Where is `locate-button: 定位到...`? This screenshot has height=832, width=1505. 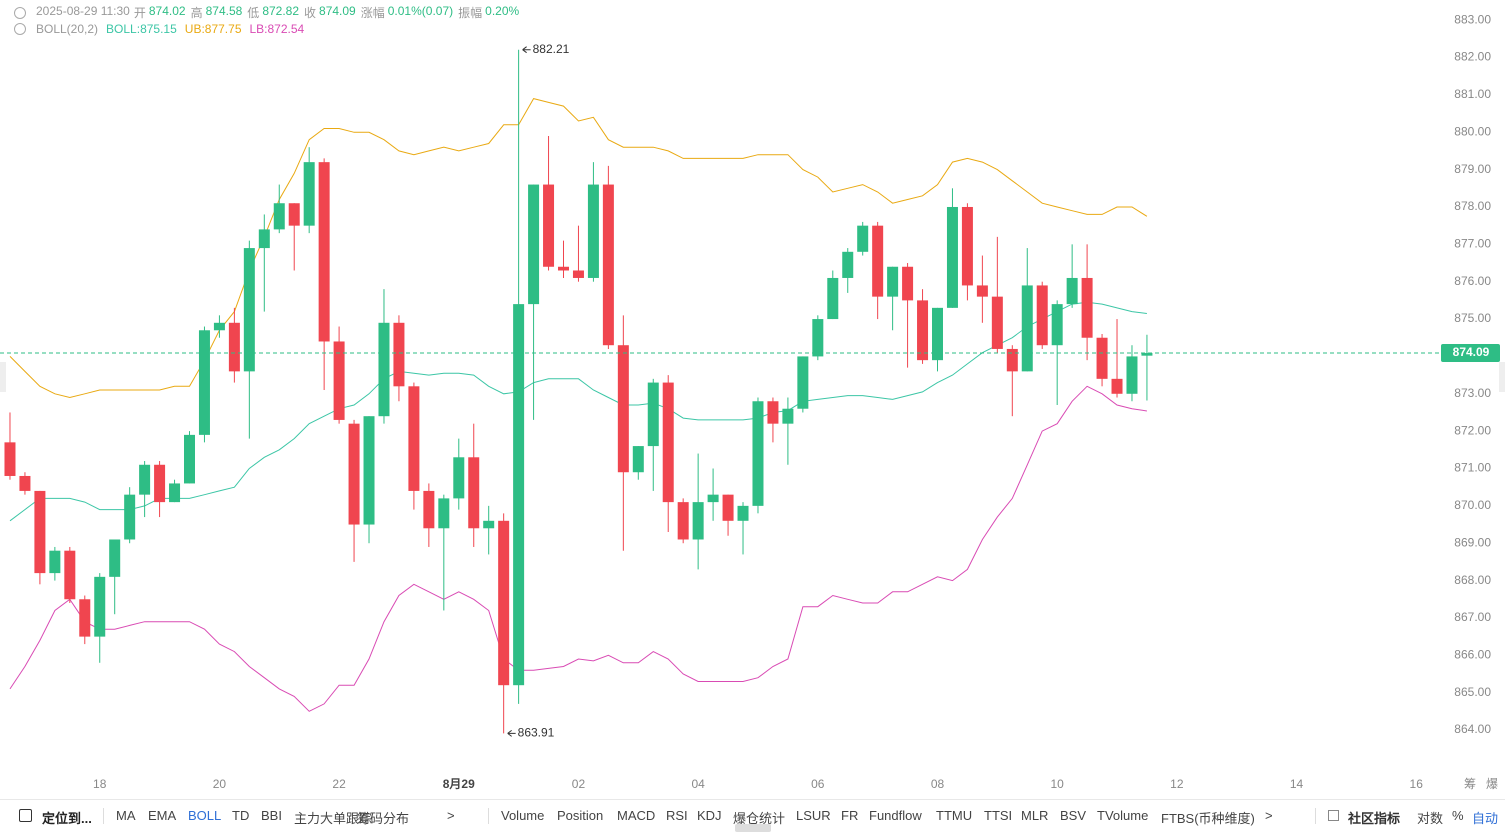 locate-button: 定位到... is located at coordinates (67, 818).